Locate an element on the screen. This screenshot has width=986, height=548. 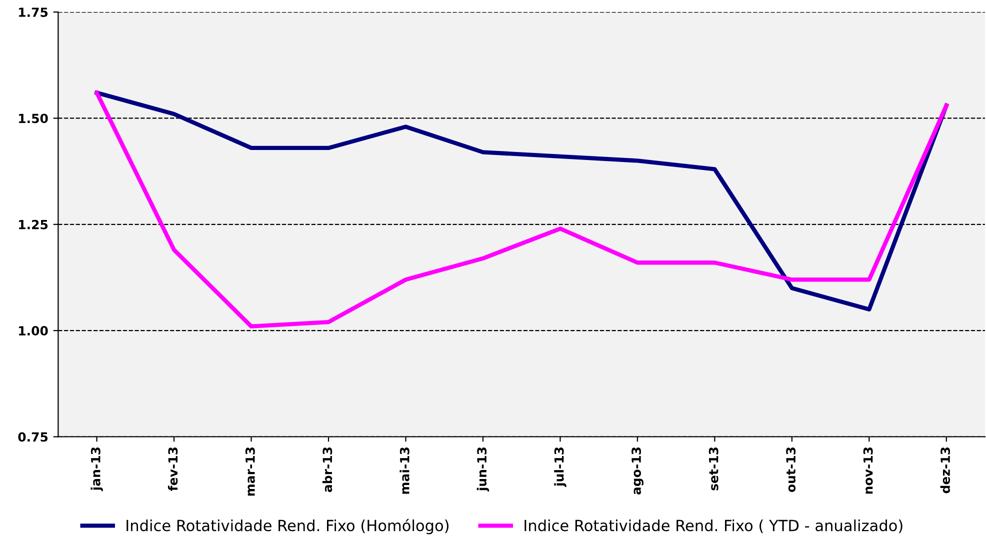
x-tick-label: fev-13 is located at coordinates (173, 469).